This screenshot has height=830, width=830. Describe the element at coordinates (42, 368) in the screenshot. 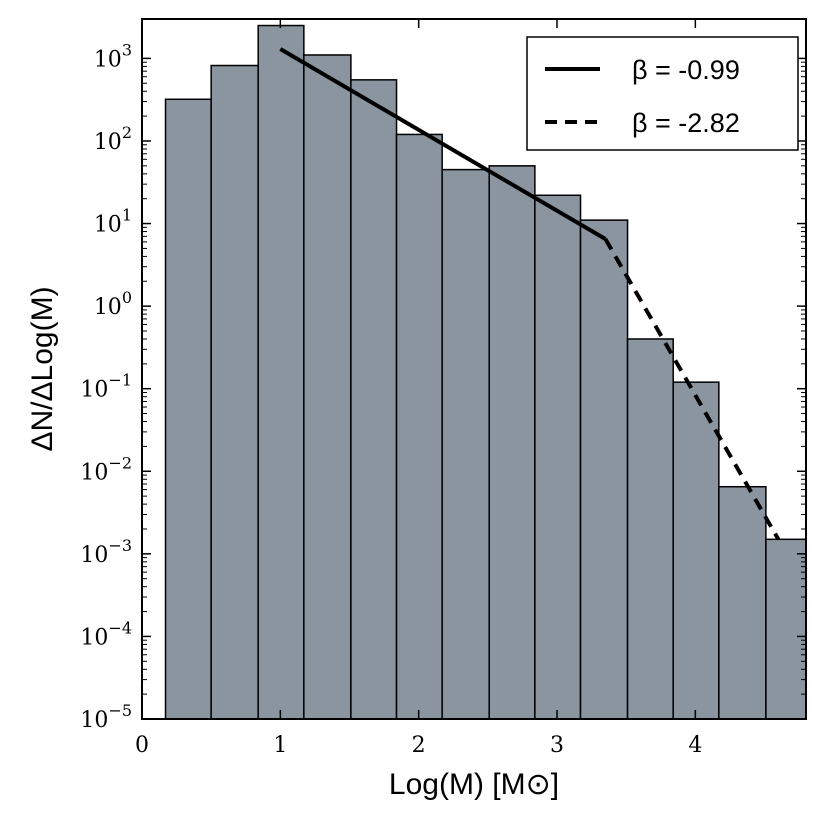

I see `y-axis-label: ΔN/ΔLog(M)` at that location.